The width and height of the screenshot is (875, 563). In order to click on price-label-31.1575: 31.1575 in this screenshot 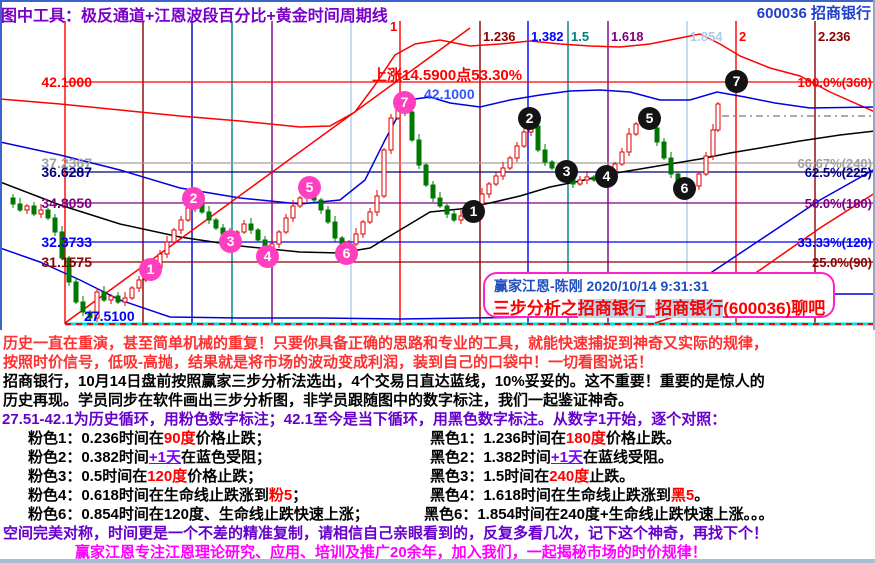, I will do `click(66, 262)`.